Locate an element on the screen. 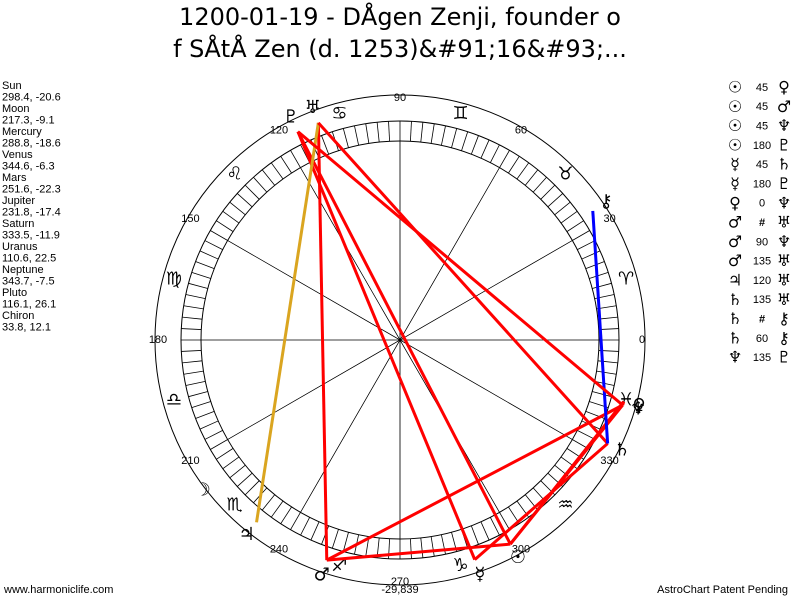 This screenshot has width=800, height=604. sign-glyph: ♋ is located at coordinates (339, 113).